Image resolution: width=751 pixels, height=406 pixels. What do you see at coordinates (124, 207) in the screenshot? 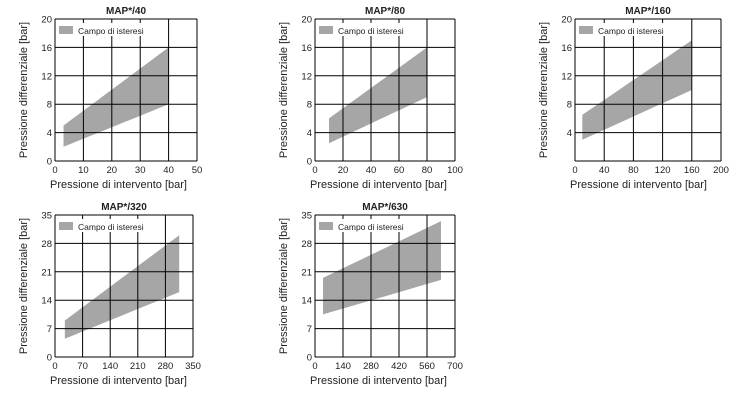
I see `chart-title: MAP*/320` at bounding box center [124, 207].